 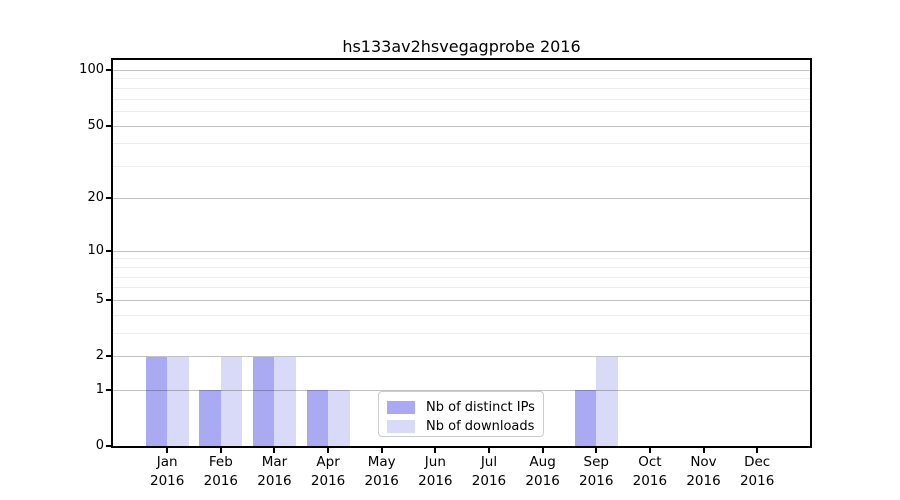 I want to click on x-tick-mark-aug-2016, so click(x=542, y=449).